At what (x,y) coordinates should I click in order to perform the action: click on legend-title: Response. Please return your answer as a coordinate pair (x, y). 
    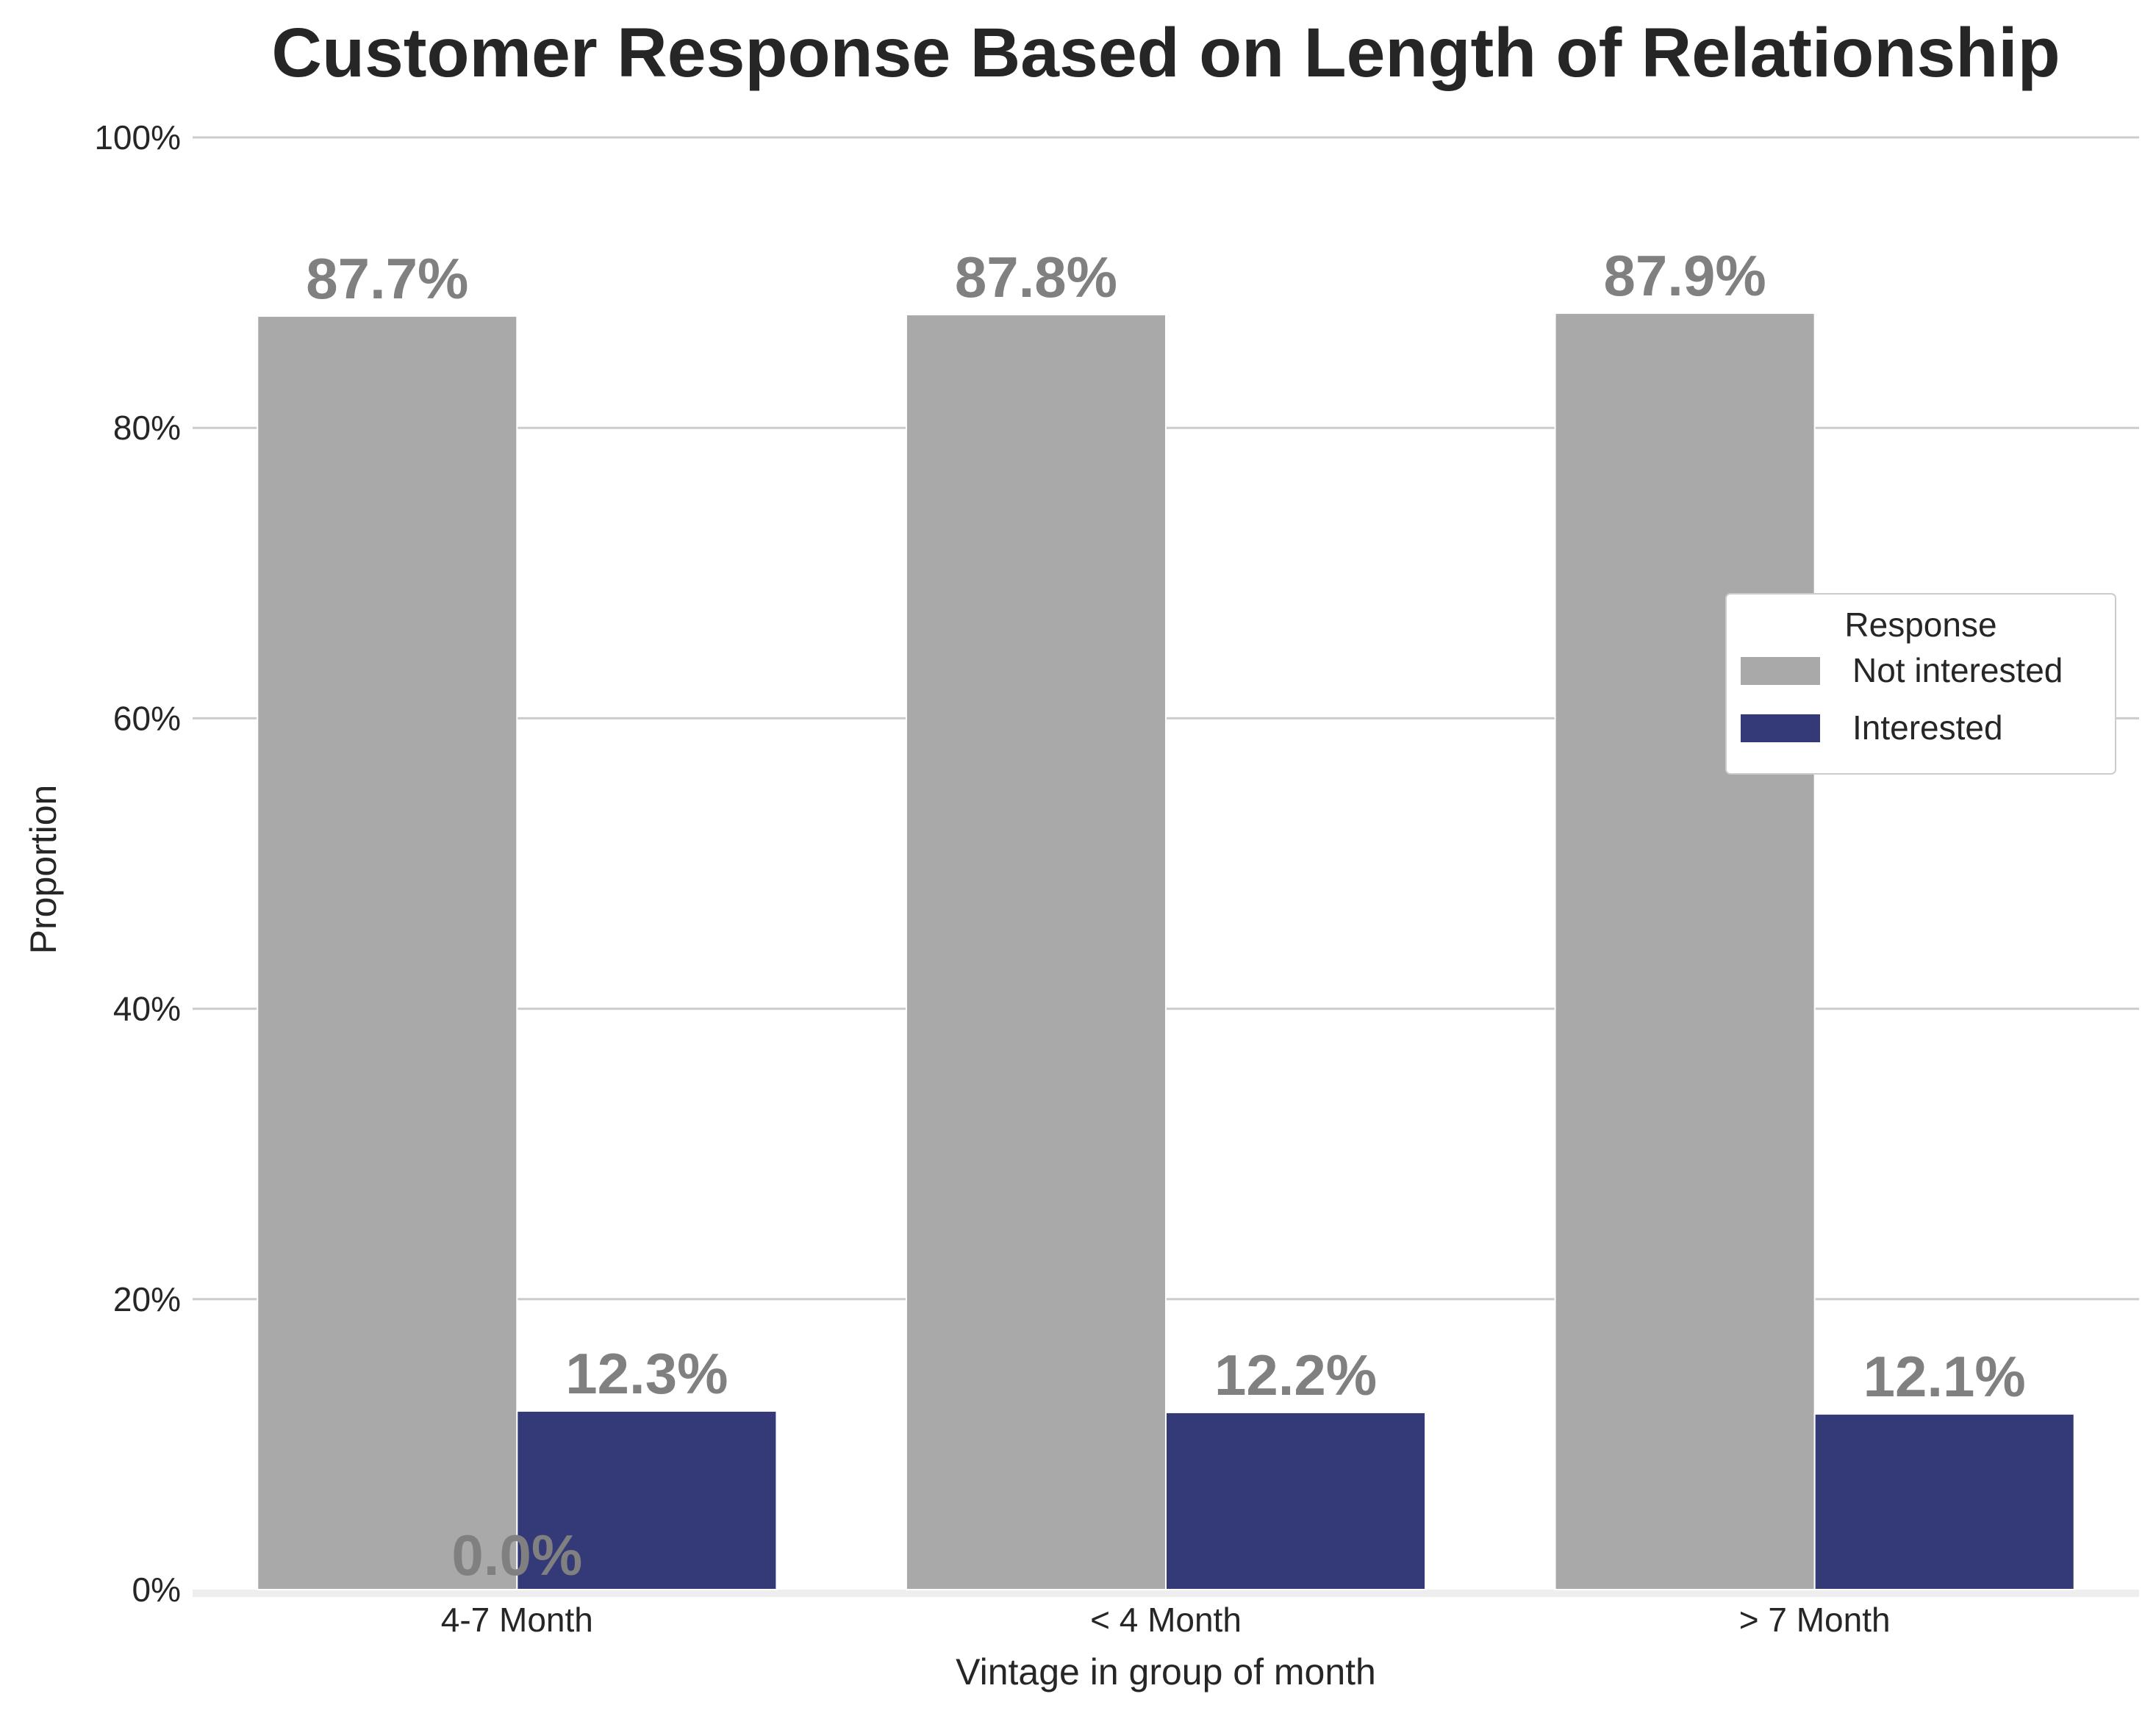
    Looking at the image, I should click on (1920, 625).